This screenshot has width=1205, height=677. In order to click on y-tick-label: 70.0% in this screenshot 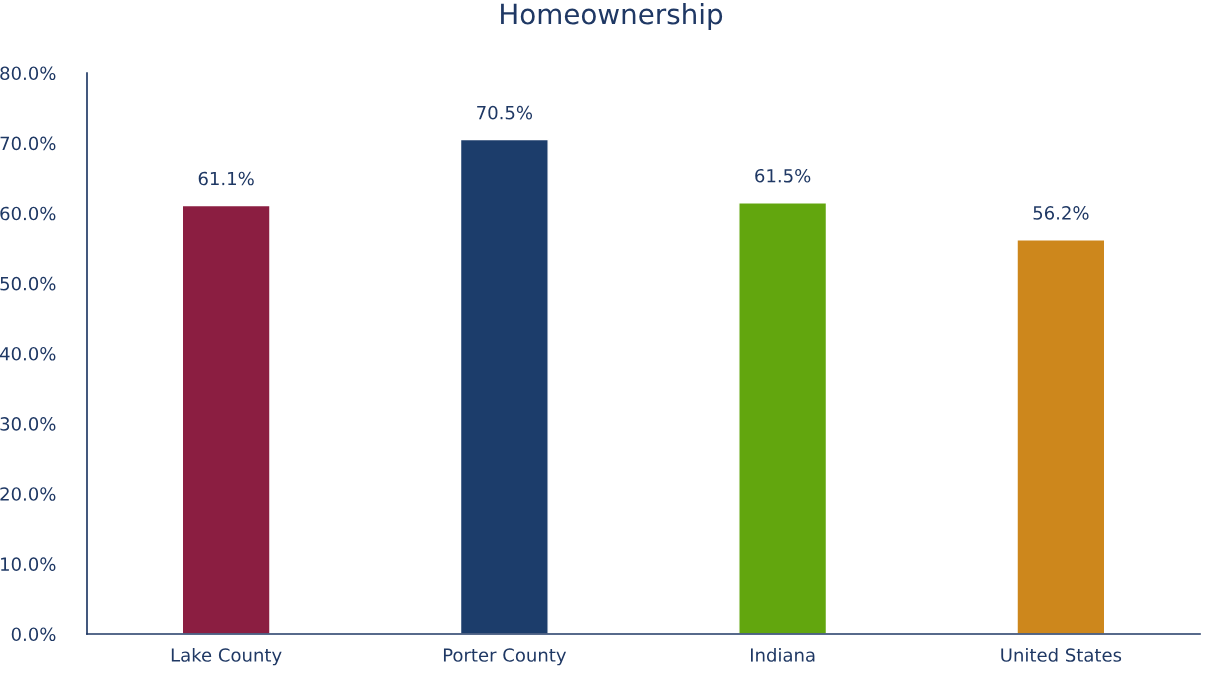, I will do `click(28, 143)`.